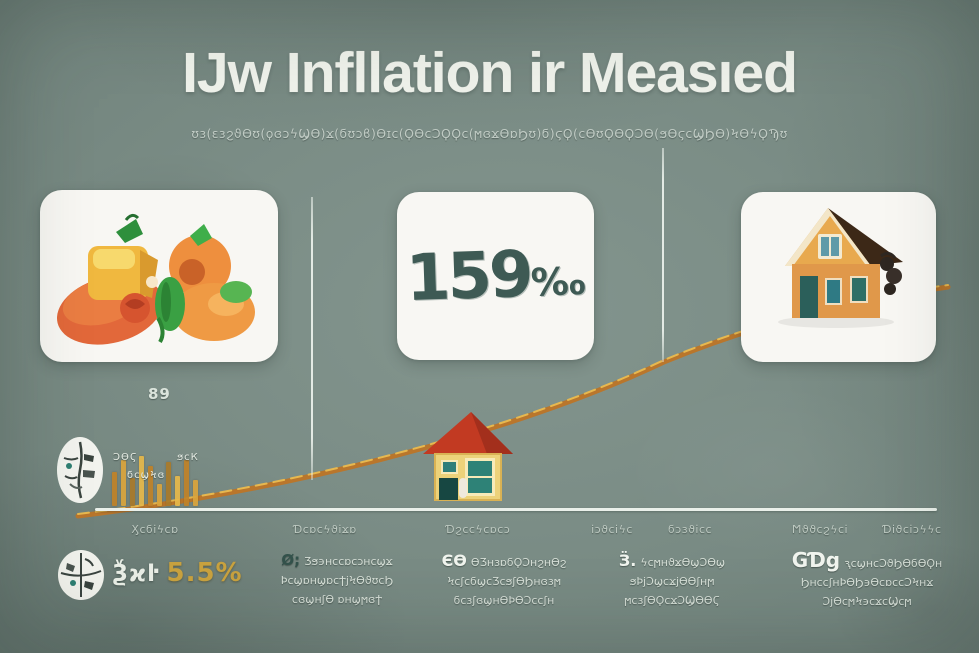 This screenshot has width=979, height=653. What do you see at coordinates (490, 73) in the screenshot?
I see `page-title: IJw Infllation ir Measıed` at bounding box center [490, 73].